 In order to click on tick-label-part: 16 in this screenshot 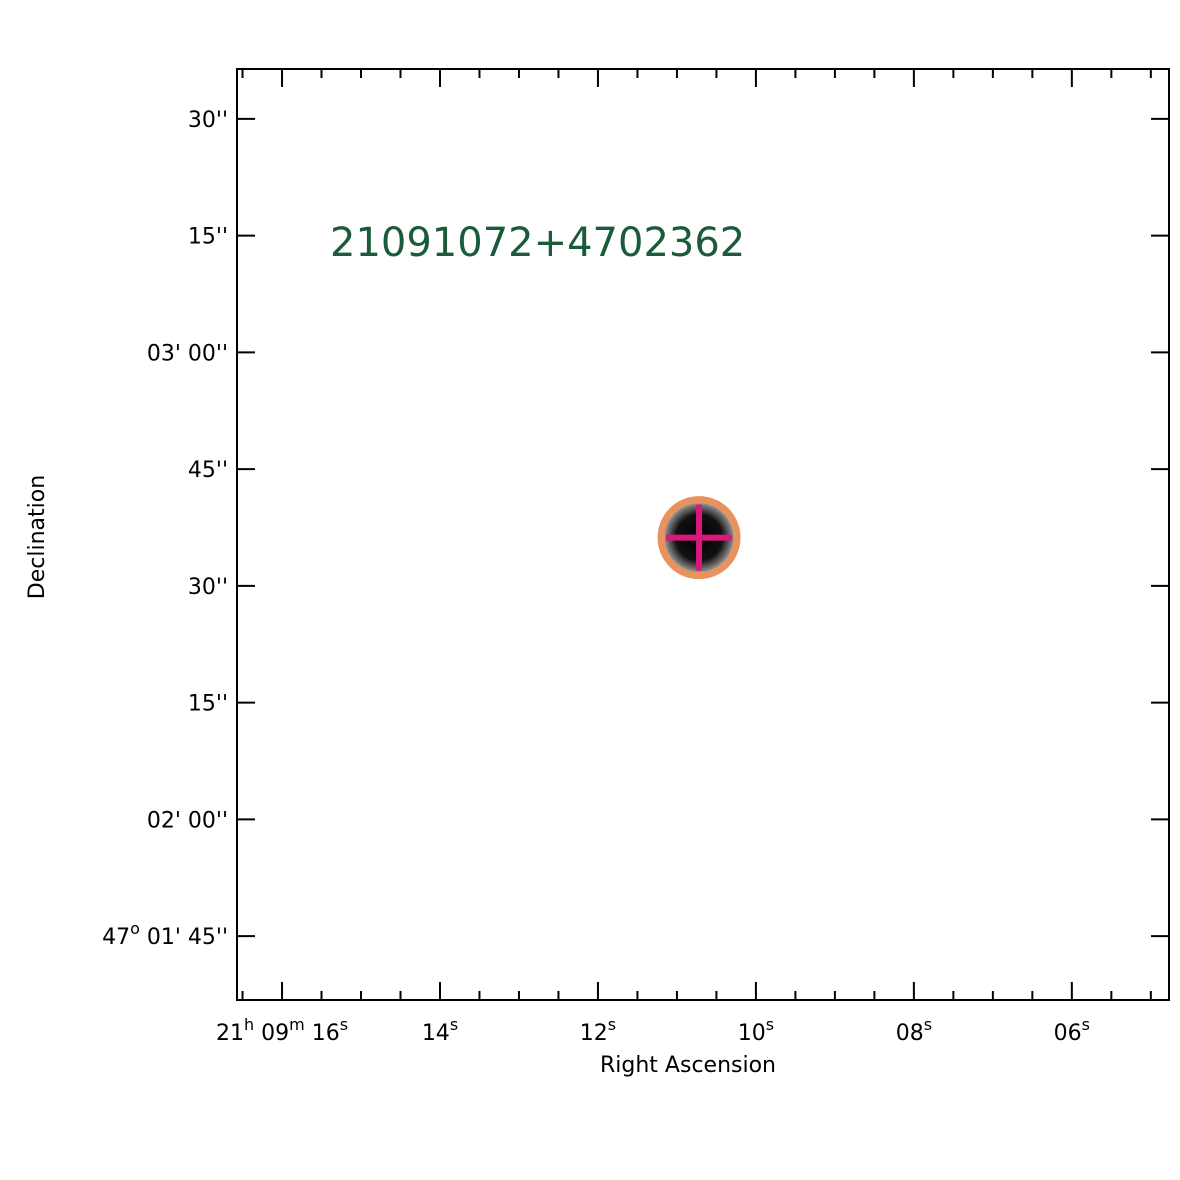, I will do `click(322, 1033)`.